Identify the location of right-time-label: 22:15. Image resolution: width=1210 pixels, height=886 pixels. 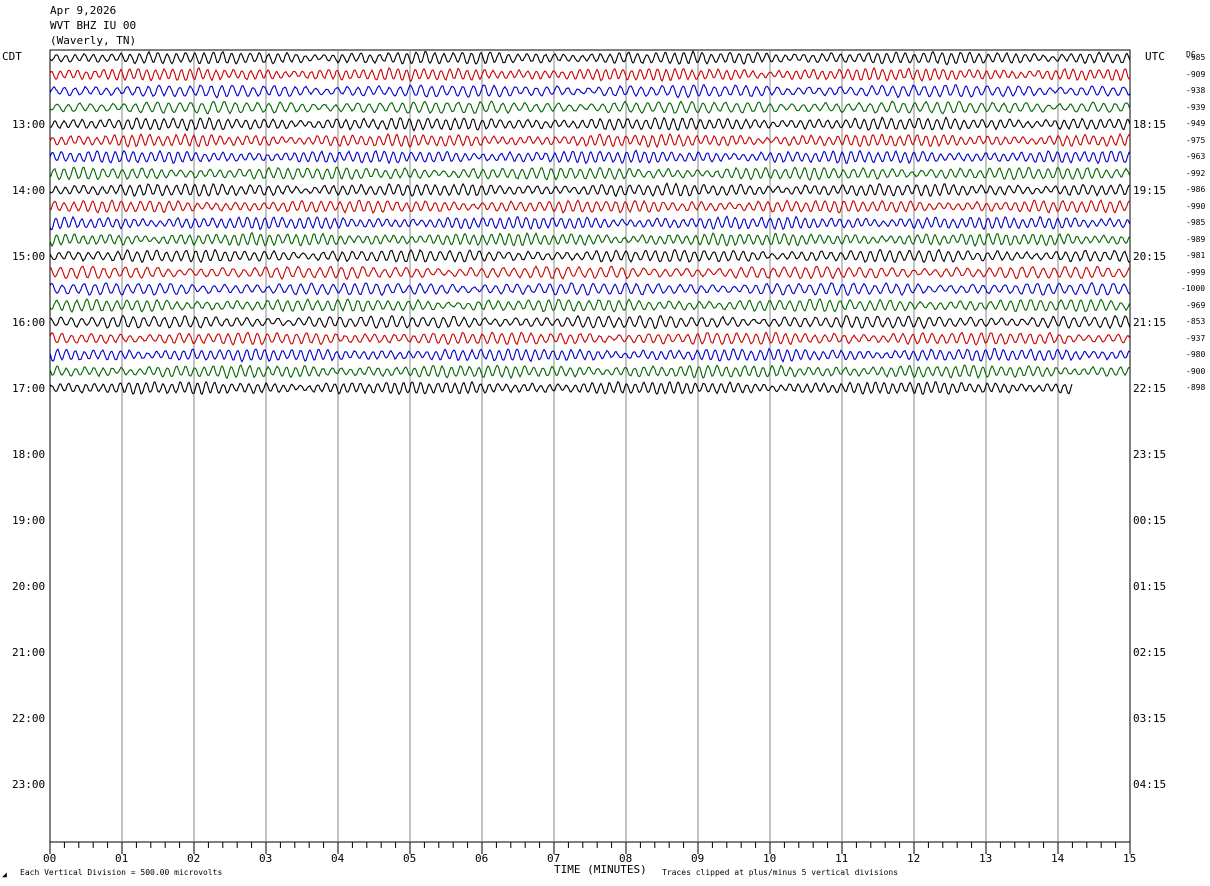
(1150, 388).